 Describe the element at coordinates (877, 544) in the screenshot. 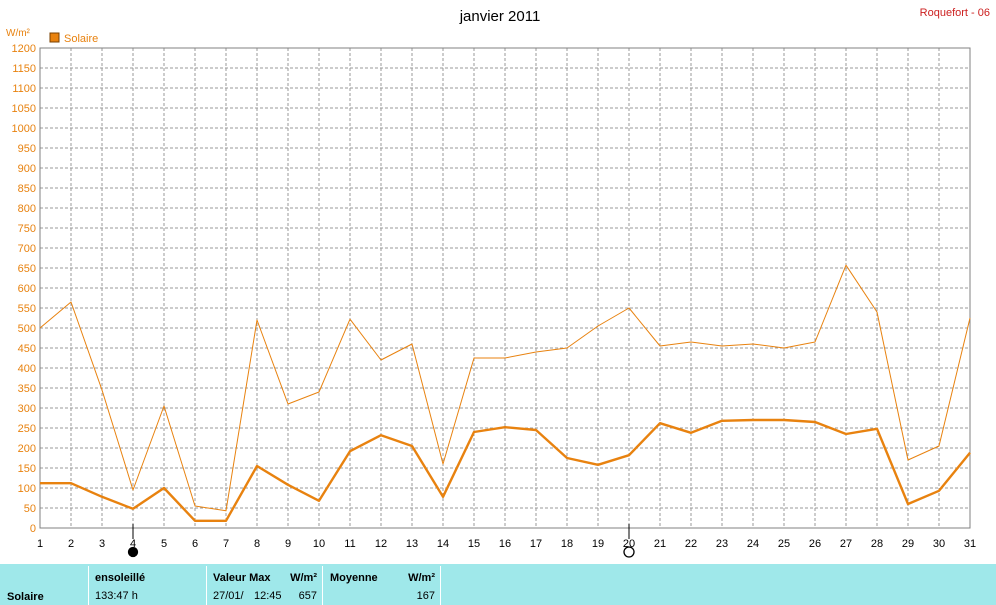

I see `x-tick-label: 28` at that location.